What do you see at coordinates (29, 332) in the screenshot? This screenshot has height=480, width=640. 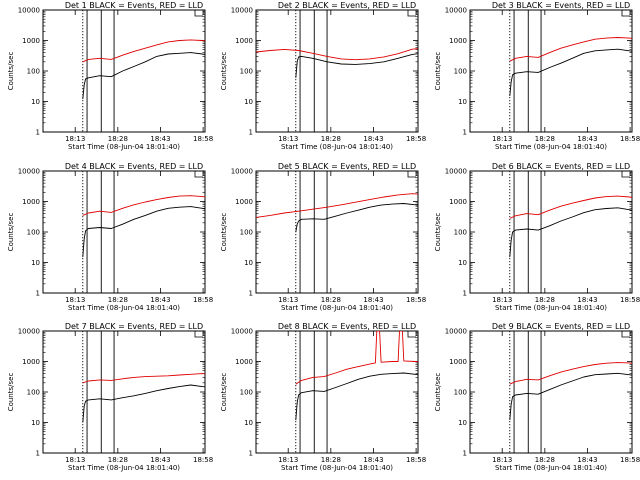 I see `panel-7-ytick-label-4: 10000` at bounding box center [29, 332].